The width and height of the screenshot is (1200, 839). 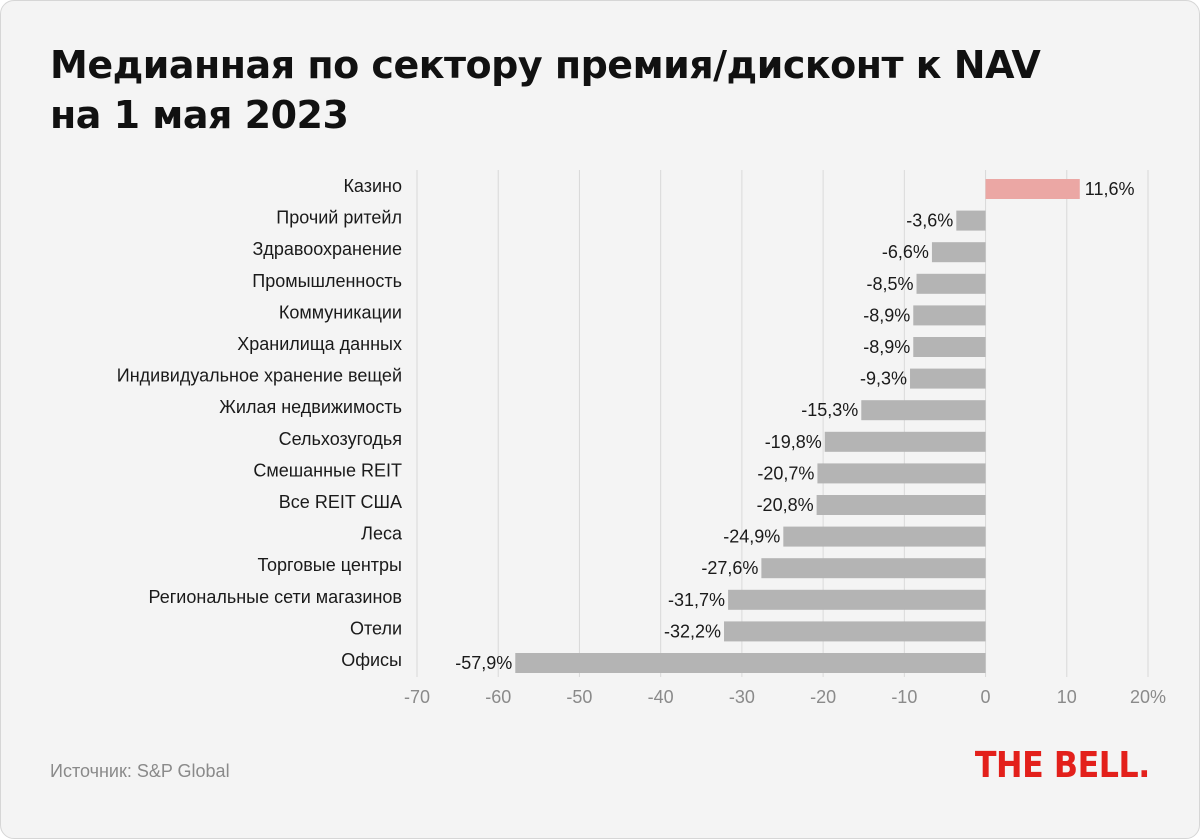 I want to click on x-tick-label: -60, so click(x=498, y=697).